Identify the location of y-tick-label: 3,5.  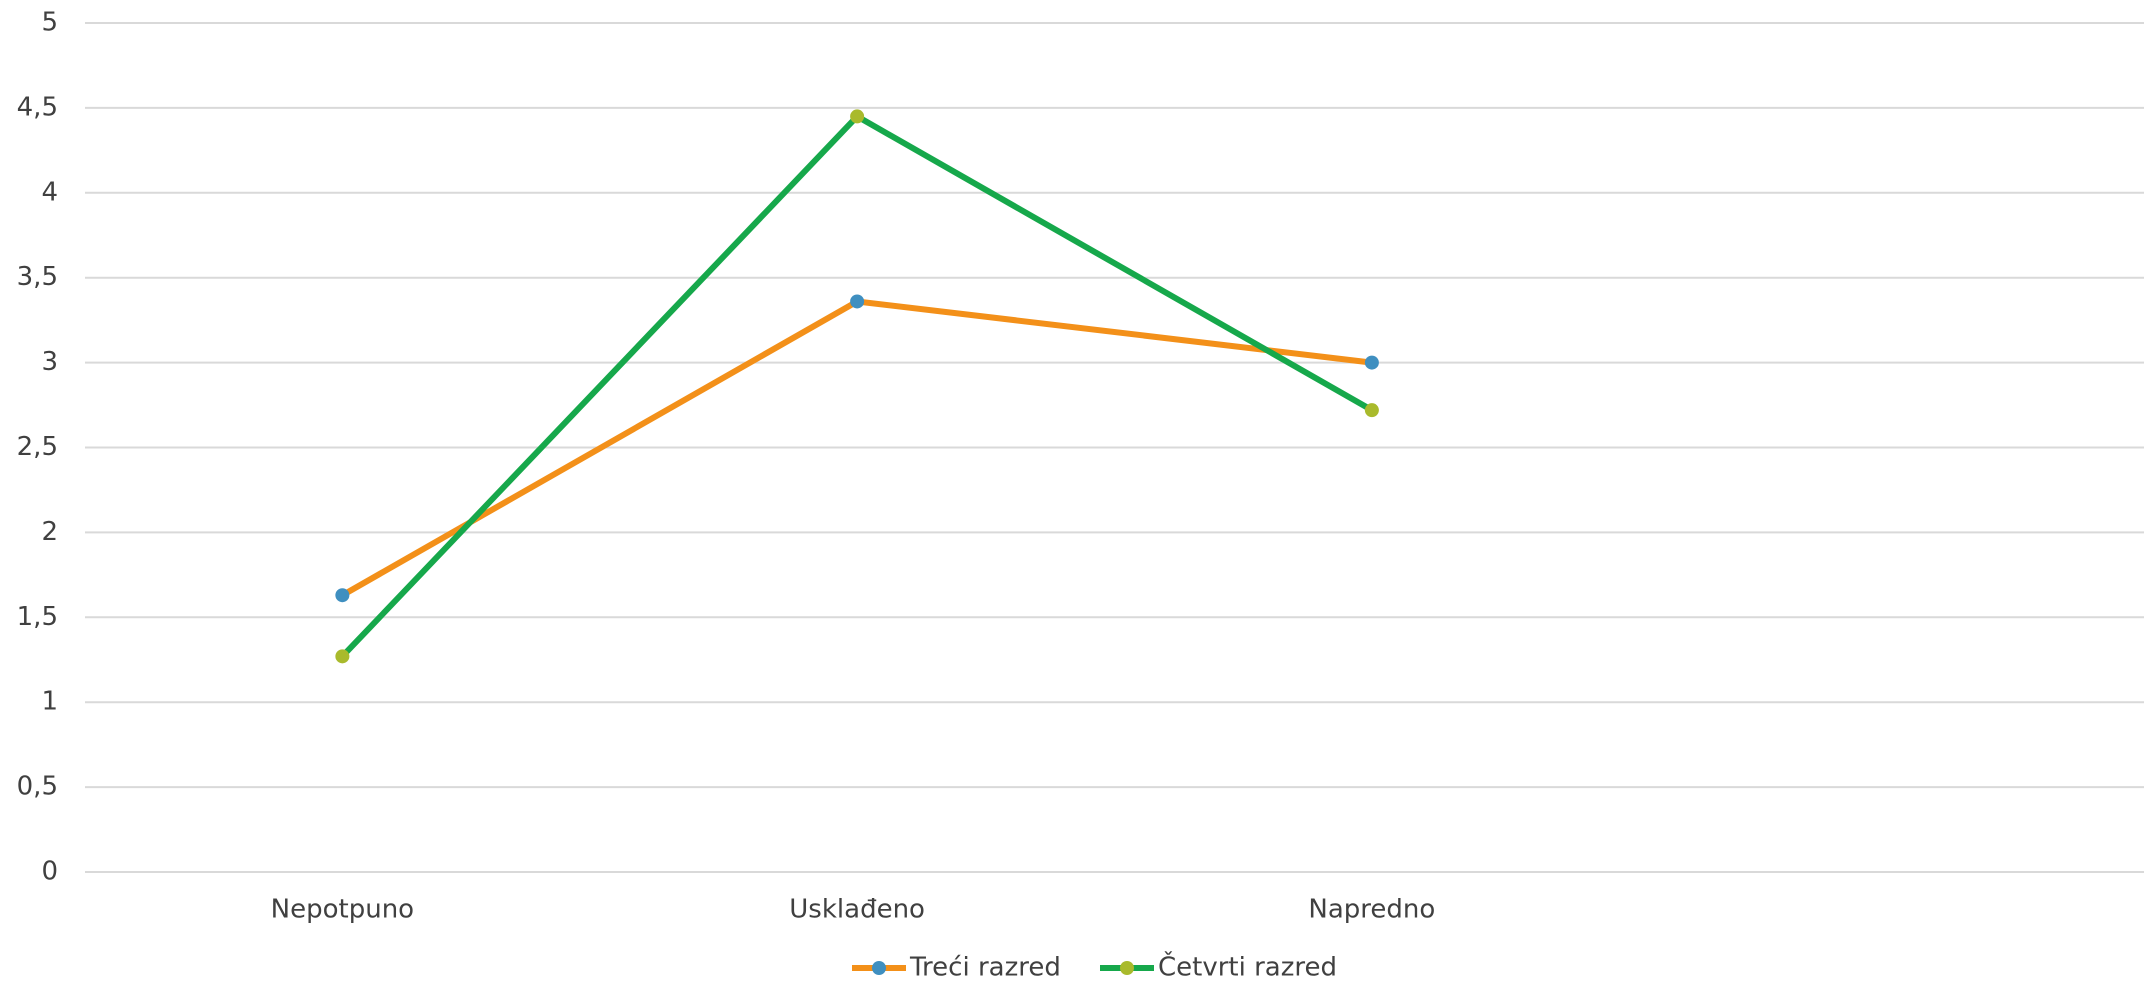
(37, 277).